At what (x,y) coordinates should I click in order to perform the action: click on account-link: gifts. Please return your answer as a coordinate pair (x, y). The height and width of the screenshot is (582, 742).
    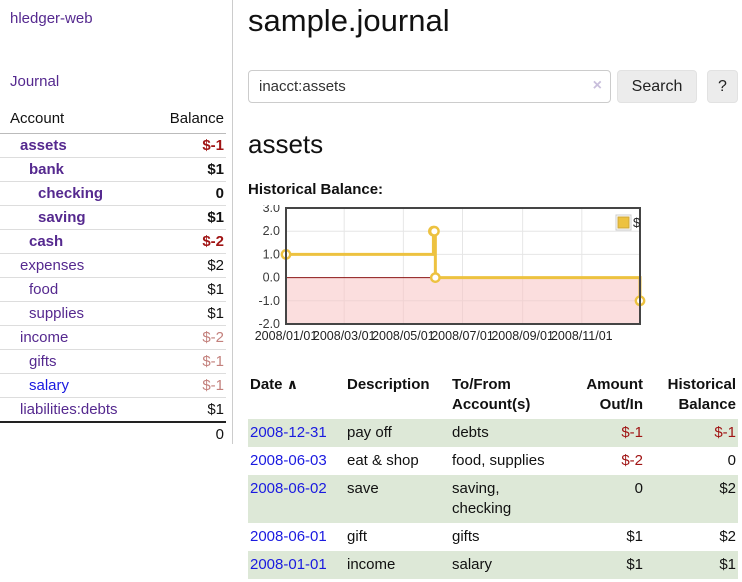
    Looking at the image, I should click on (43, 361).